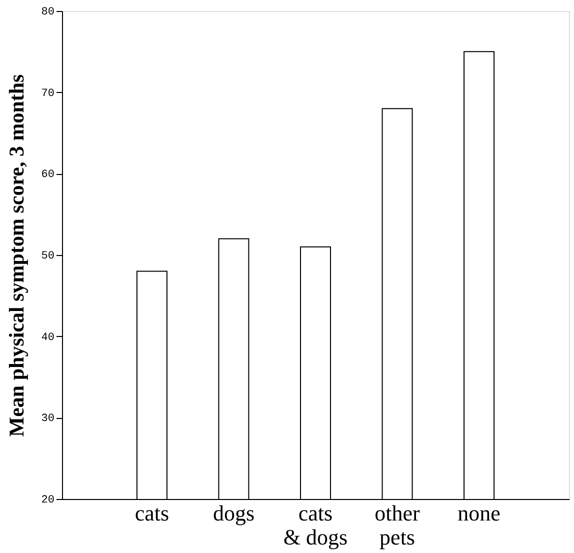  I want to click on y-axis-title: Mean physical symptom score, 3 months, so click(16, 255).